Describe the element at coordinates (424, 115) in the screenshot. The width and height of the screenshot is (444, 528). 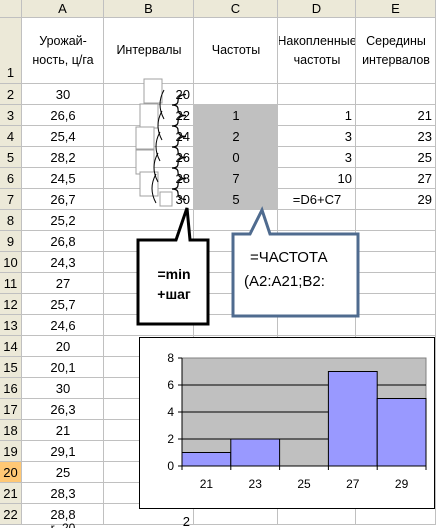
I see `cell-e3: 21` at that location.